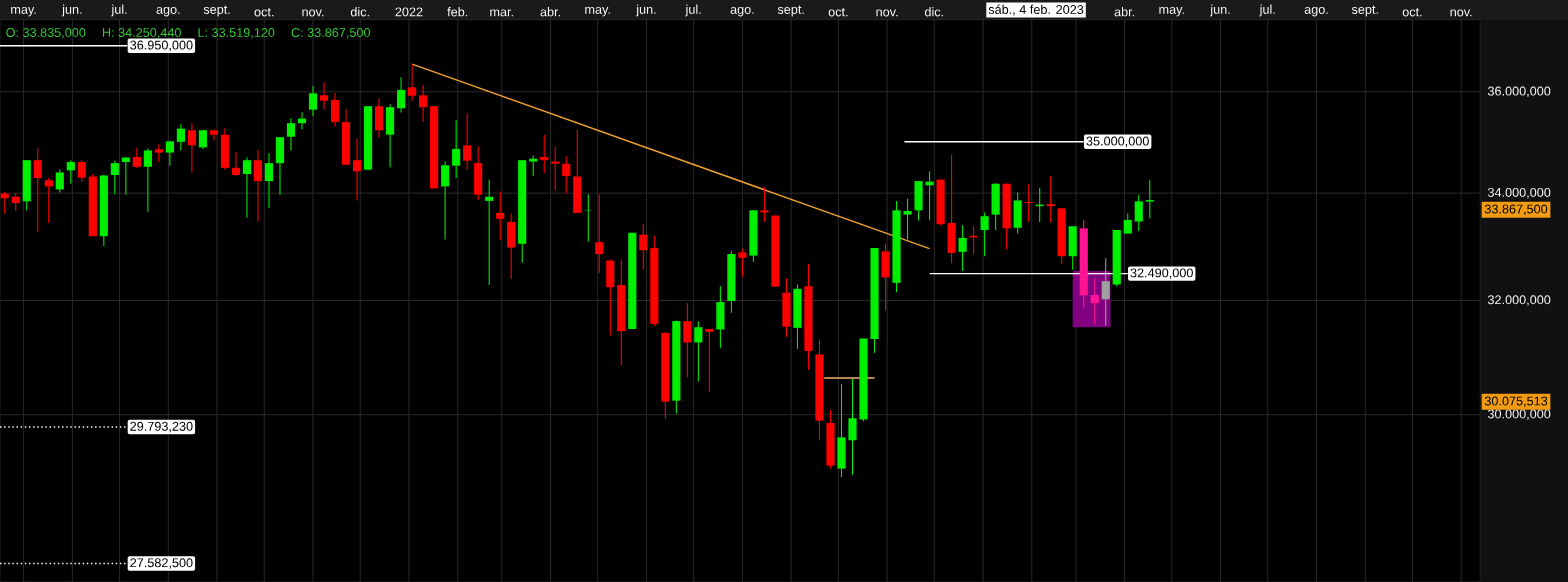  I want to click on y-tick-label: 36.000,000, so click(1519, 92).